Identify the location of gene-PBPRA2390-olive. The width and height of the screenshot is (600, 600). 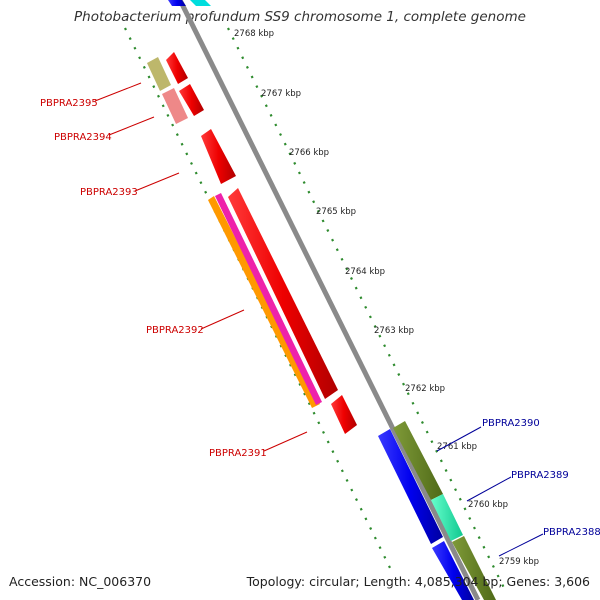
(418, 460).